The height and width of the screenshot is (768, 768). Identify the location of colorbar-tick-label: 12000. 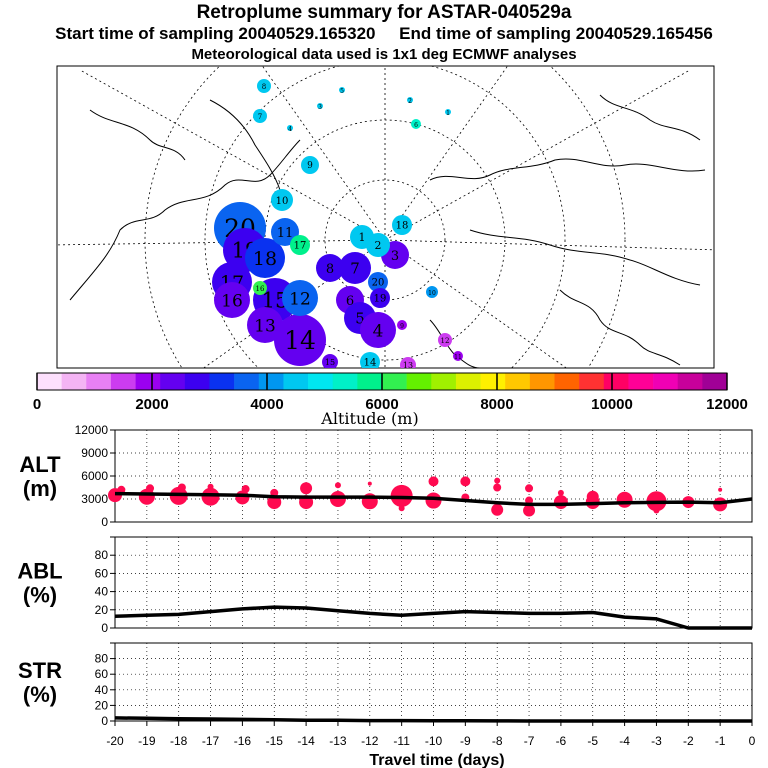
(727, 404).